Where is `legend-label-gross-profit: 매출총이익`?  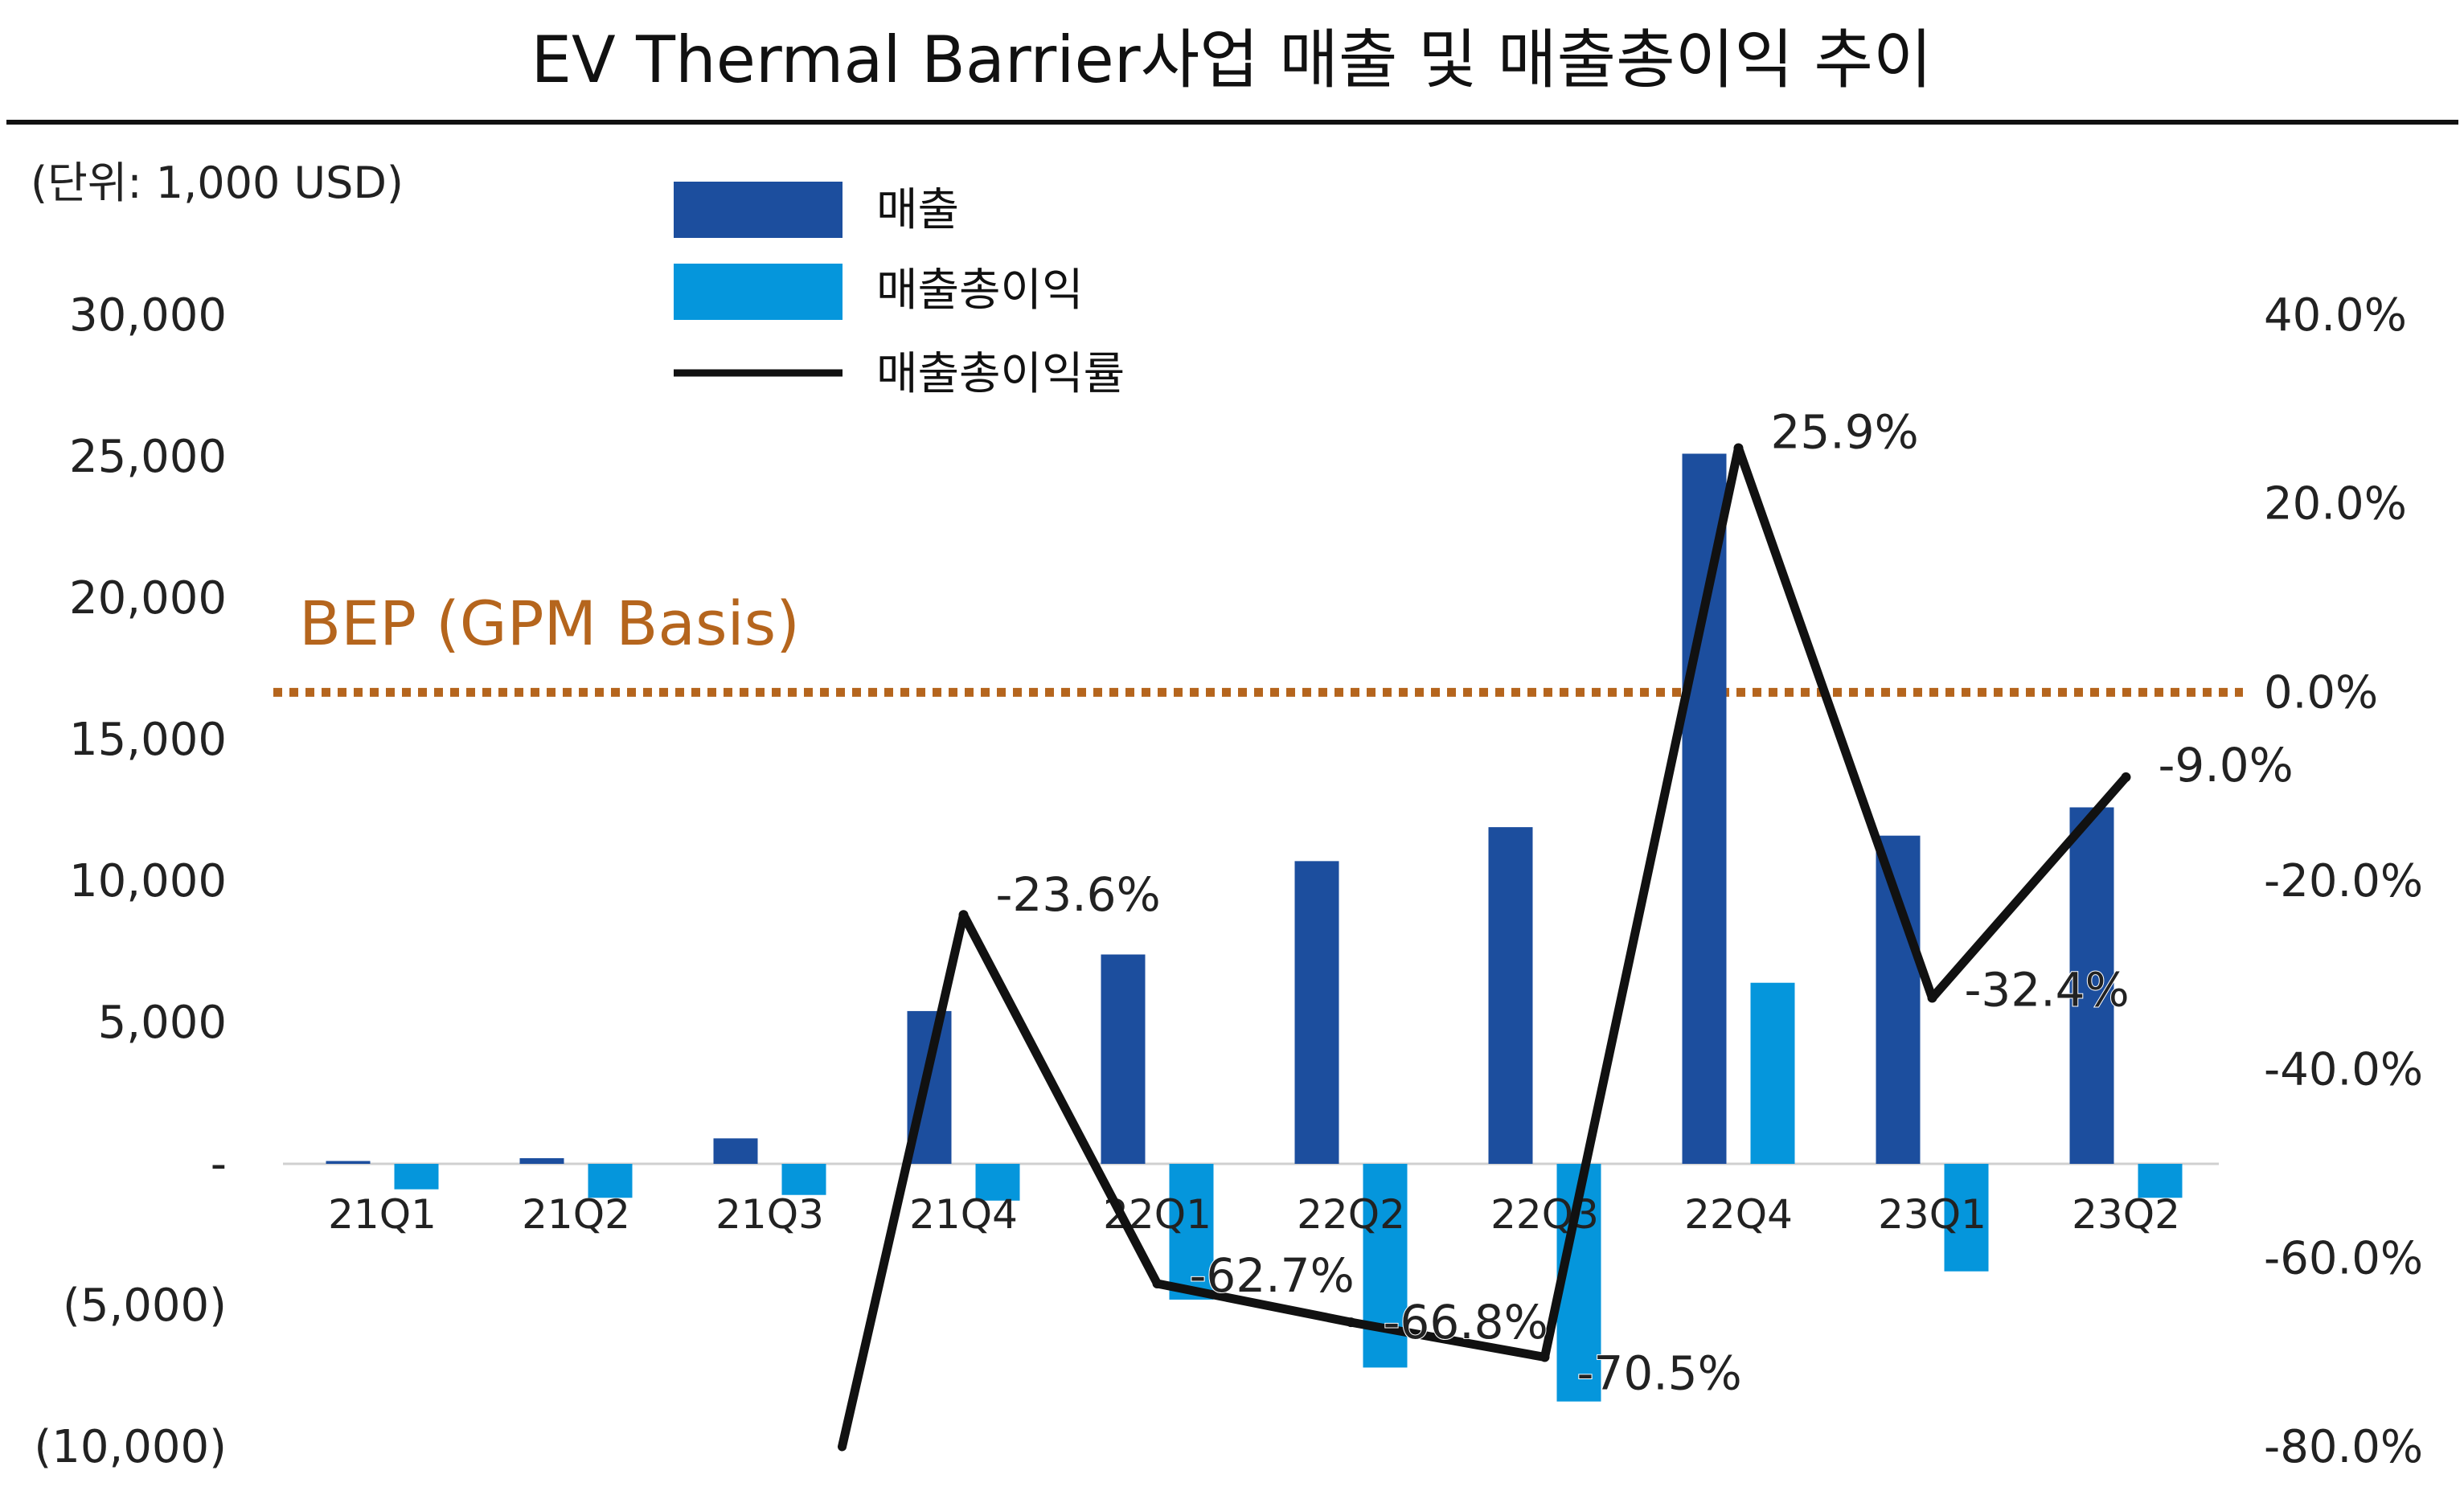
legend-label-gross-profit: 매출총이익 is located at coordinates (980, 290).